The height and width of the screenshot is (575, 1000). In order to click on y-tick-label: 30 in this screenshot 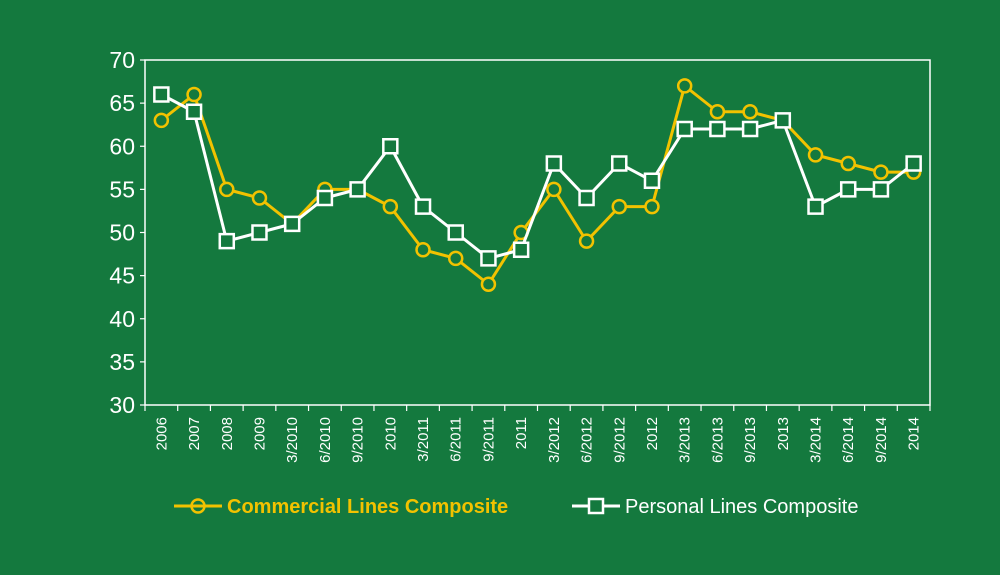, I will do `click(122, 405)`.